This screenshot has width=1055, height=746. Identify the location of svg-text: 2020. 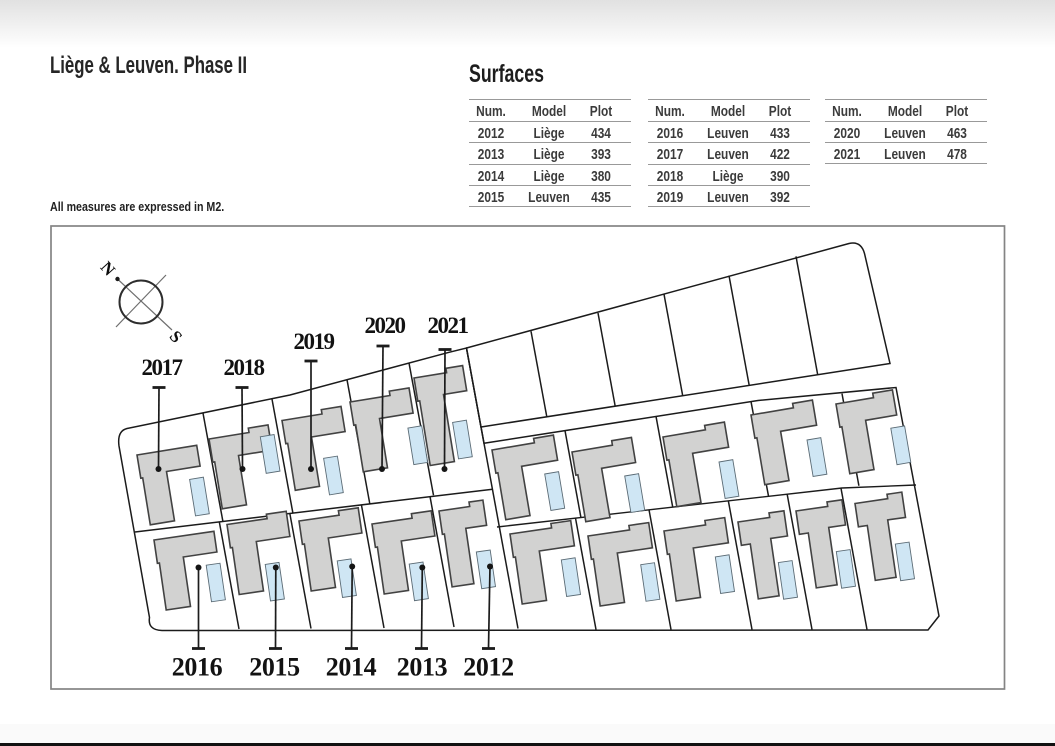
(385, 325).